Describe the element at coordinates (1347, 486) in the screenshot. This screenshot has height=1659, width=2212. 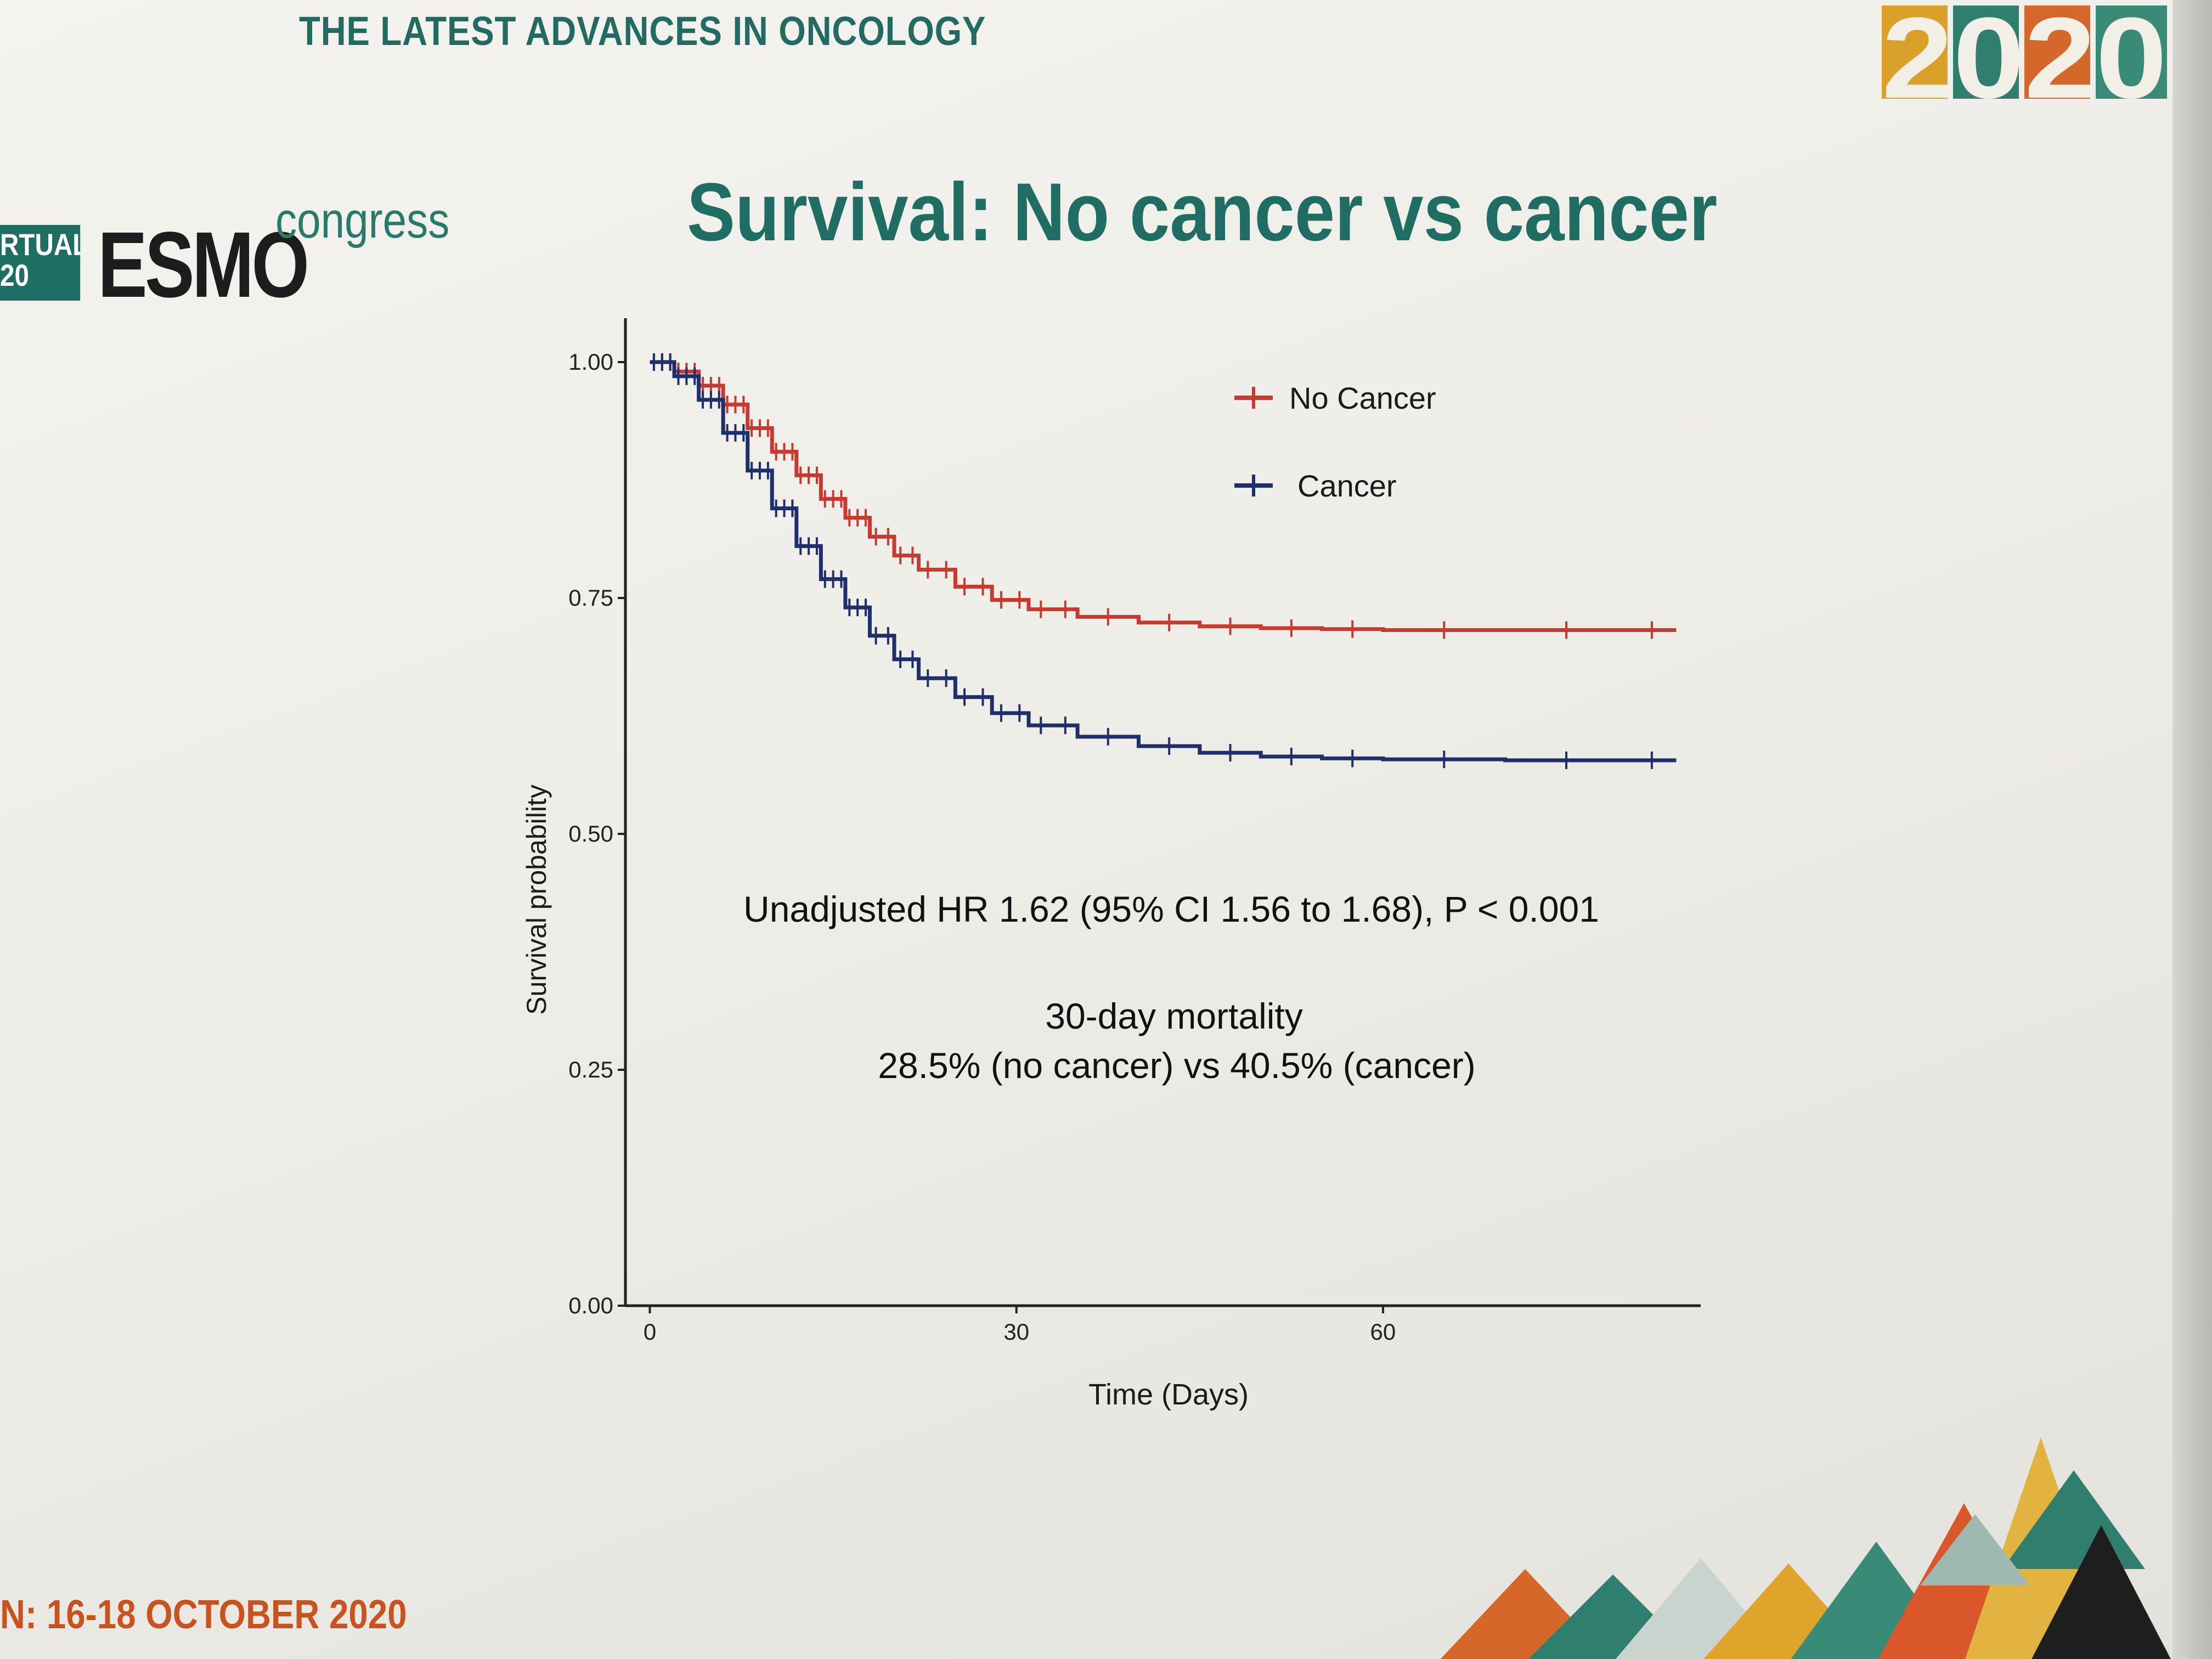
I see `legend-label-cancer: Cancer` at that location.